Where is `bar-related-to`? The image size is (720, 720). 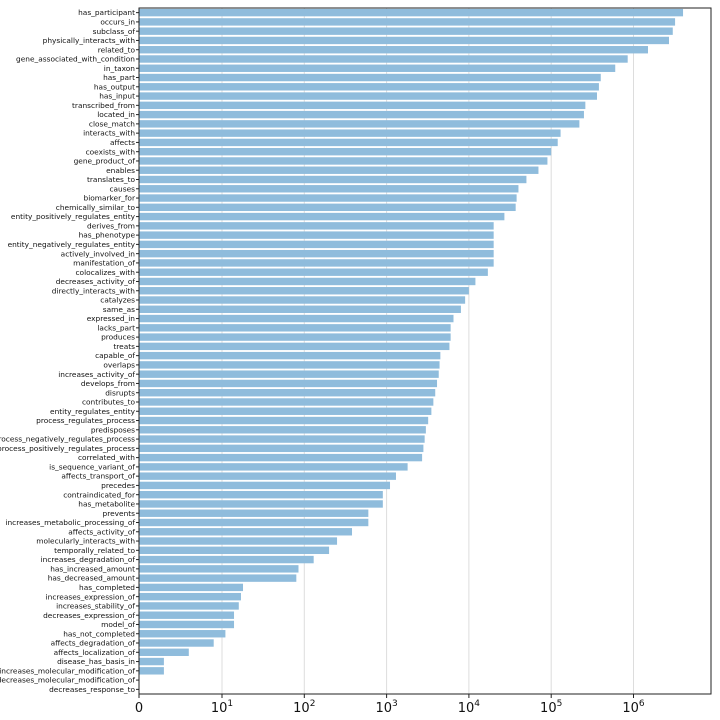 bar-related-to is located at coordinates (393, 50).